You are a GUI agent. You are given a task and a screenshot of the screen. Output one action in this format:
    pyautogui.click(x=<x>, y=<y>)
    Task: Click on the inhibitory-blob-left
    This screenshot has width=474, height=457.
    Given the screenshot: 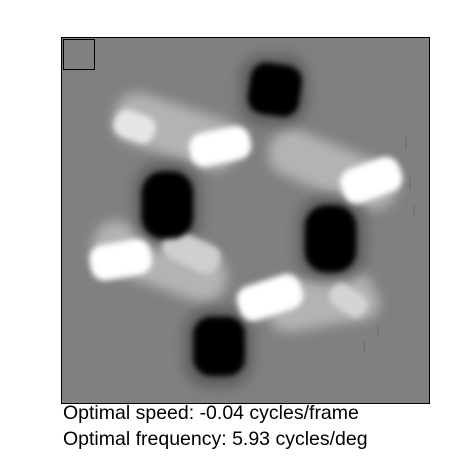 What is the action you would take?
    pyautogui.click(x=167, y=205)
    